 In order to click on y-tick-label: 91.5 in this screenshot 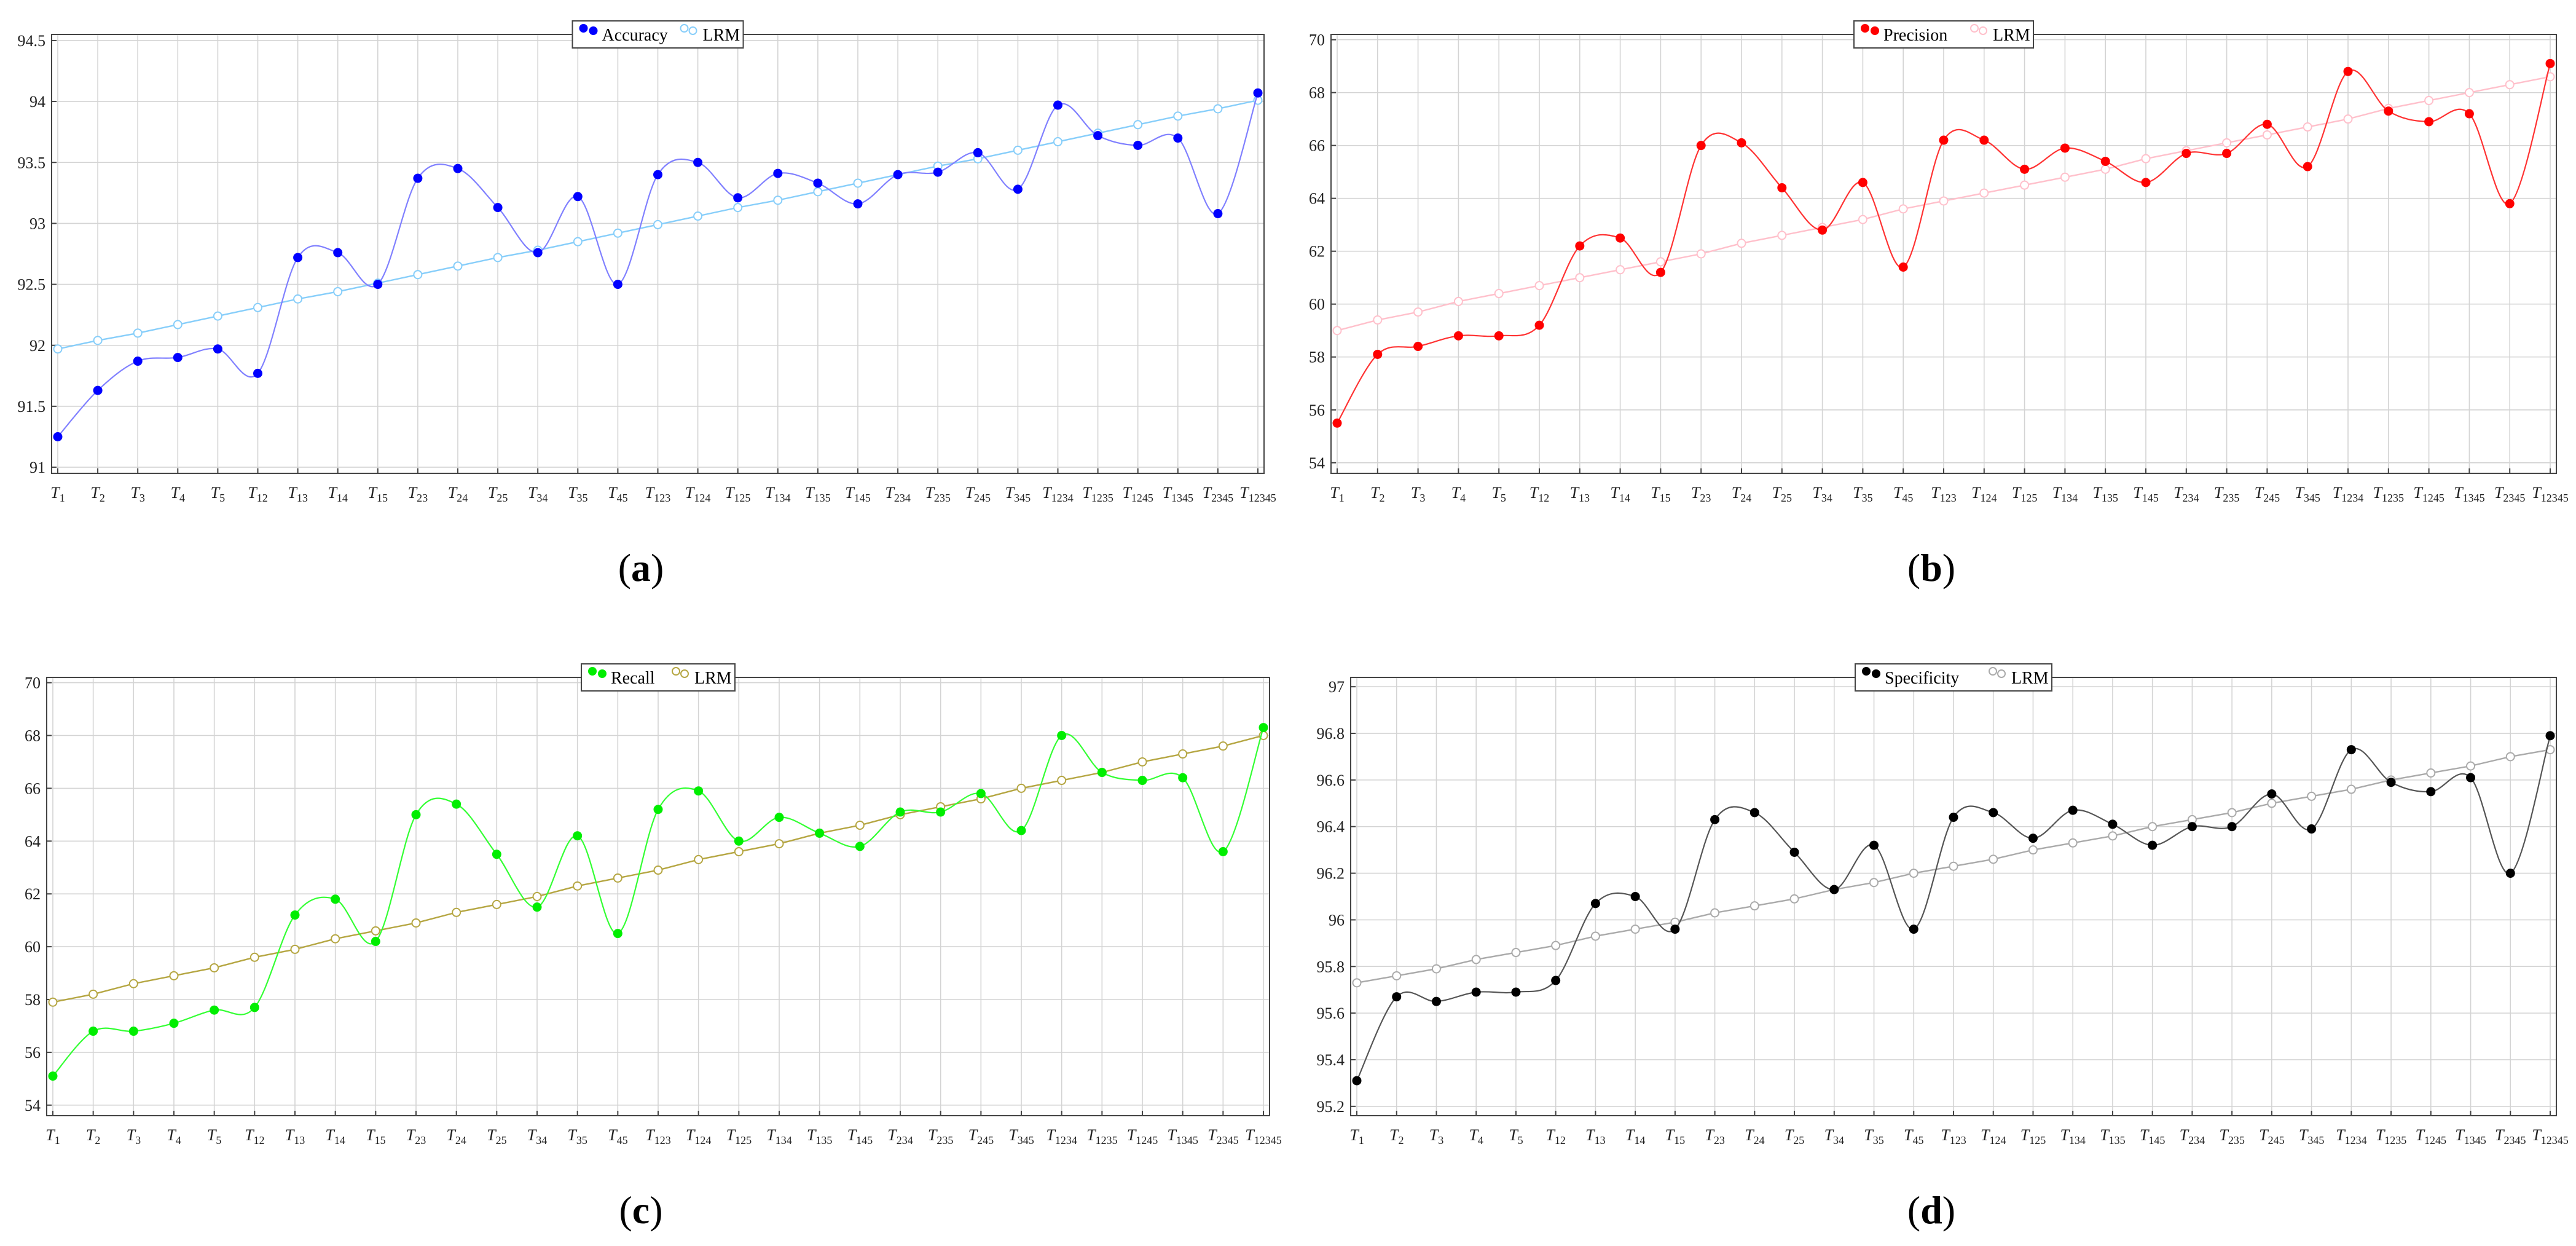, I will do `click(32, 407)`.